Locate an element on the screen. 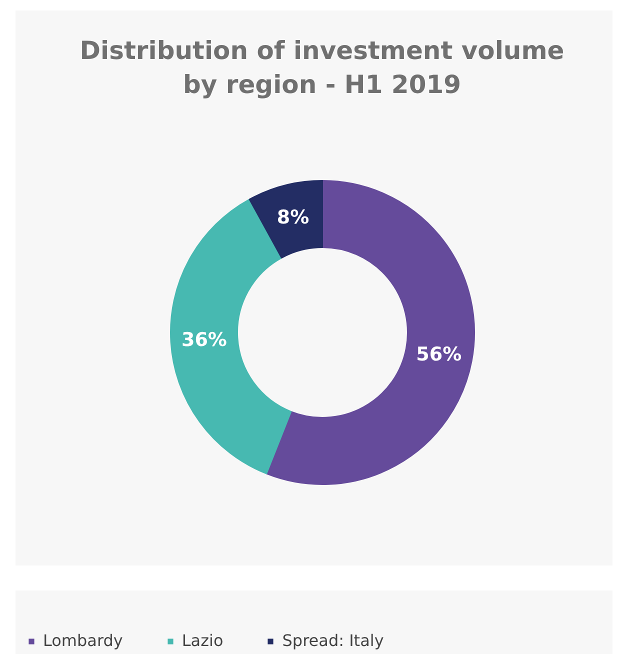 This screenshot has width=627, height=654. data-label: 56% is located at coordinates (439, 355).